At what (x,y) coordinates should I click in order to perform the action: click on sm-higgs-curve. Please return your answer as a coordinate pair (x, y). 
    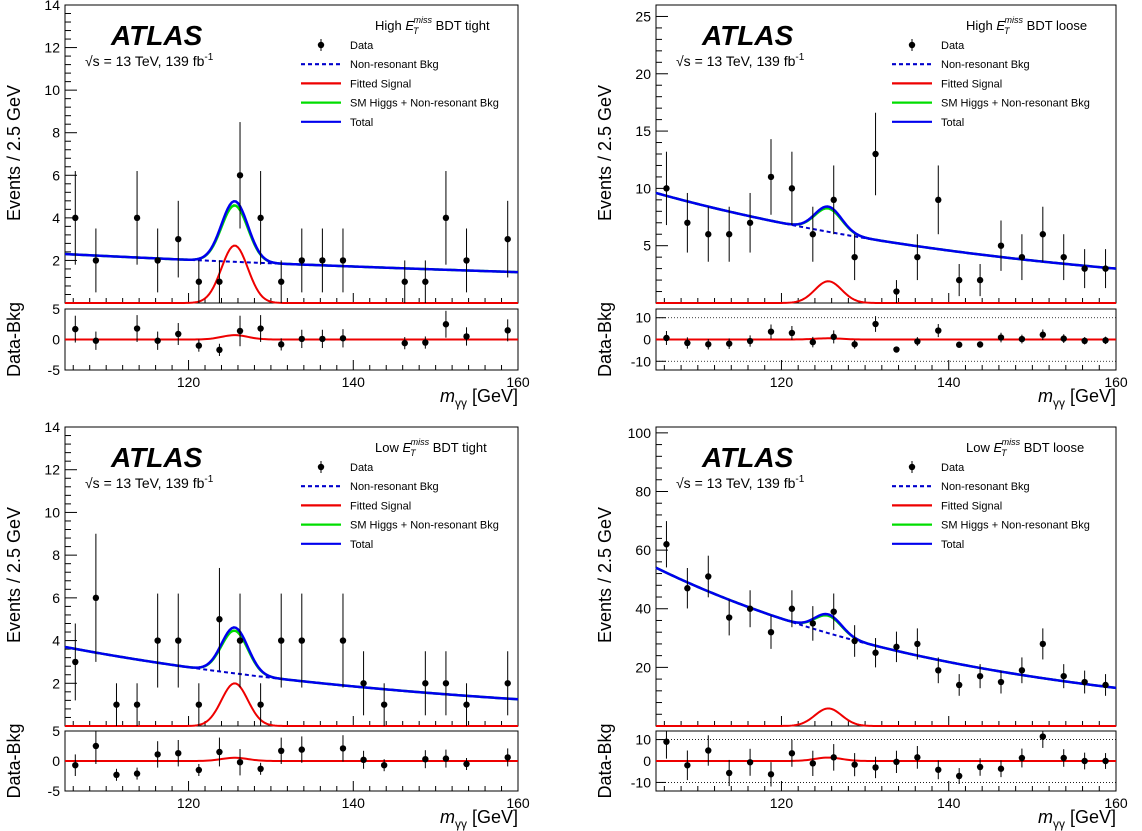
    Looking at the image, I should click on (886, 628).